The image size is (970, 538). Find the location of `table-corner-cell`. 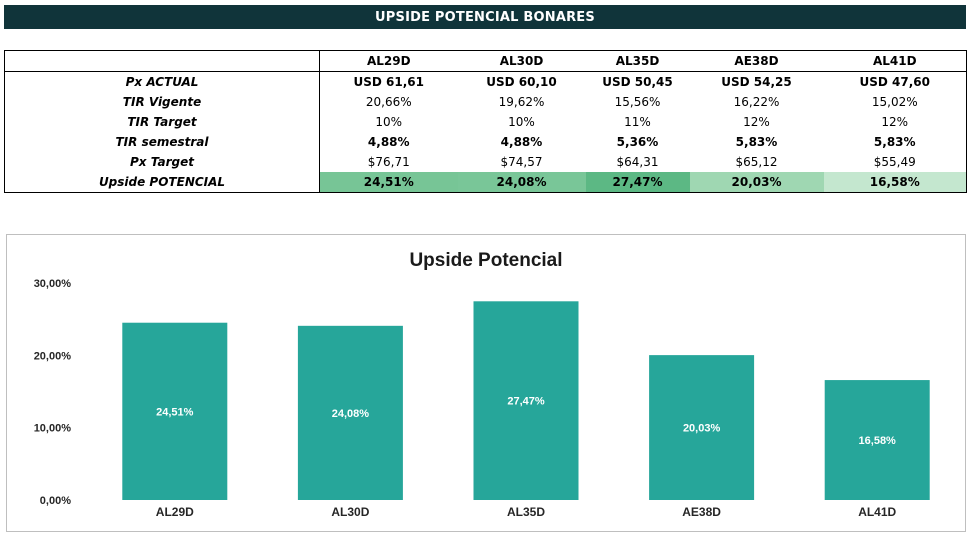

table-corner-cell is located at coordinates (162, 61).